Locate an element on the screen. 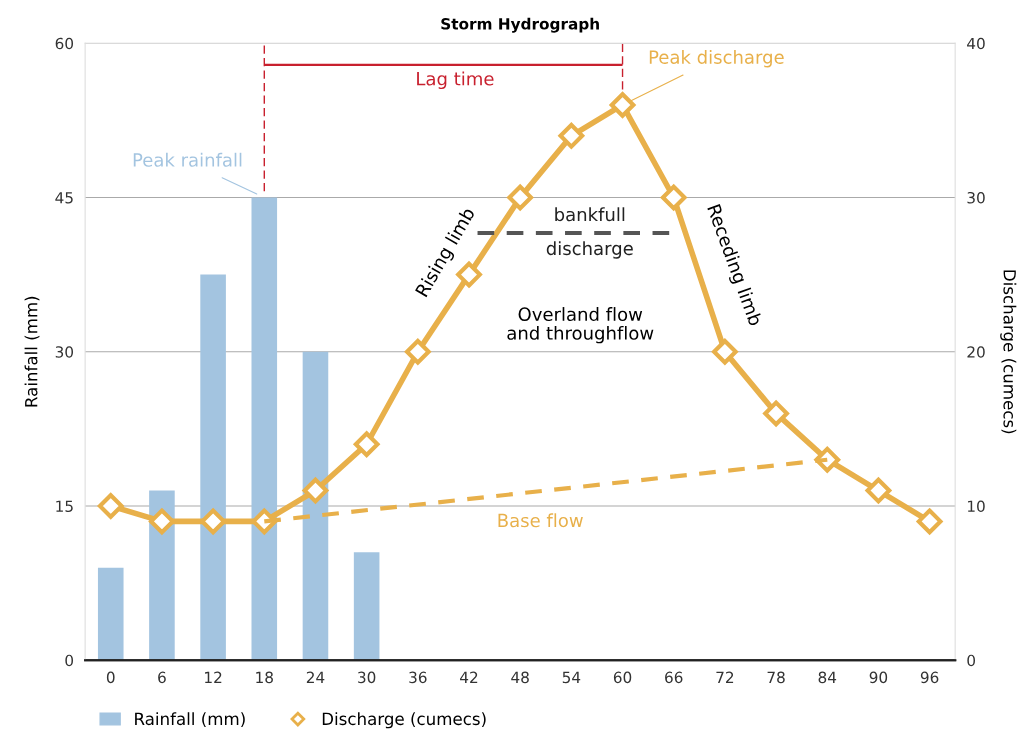 This screenshot has height=746, width=1026. y-tick-label: 15 is located at coordinates (64, 506).